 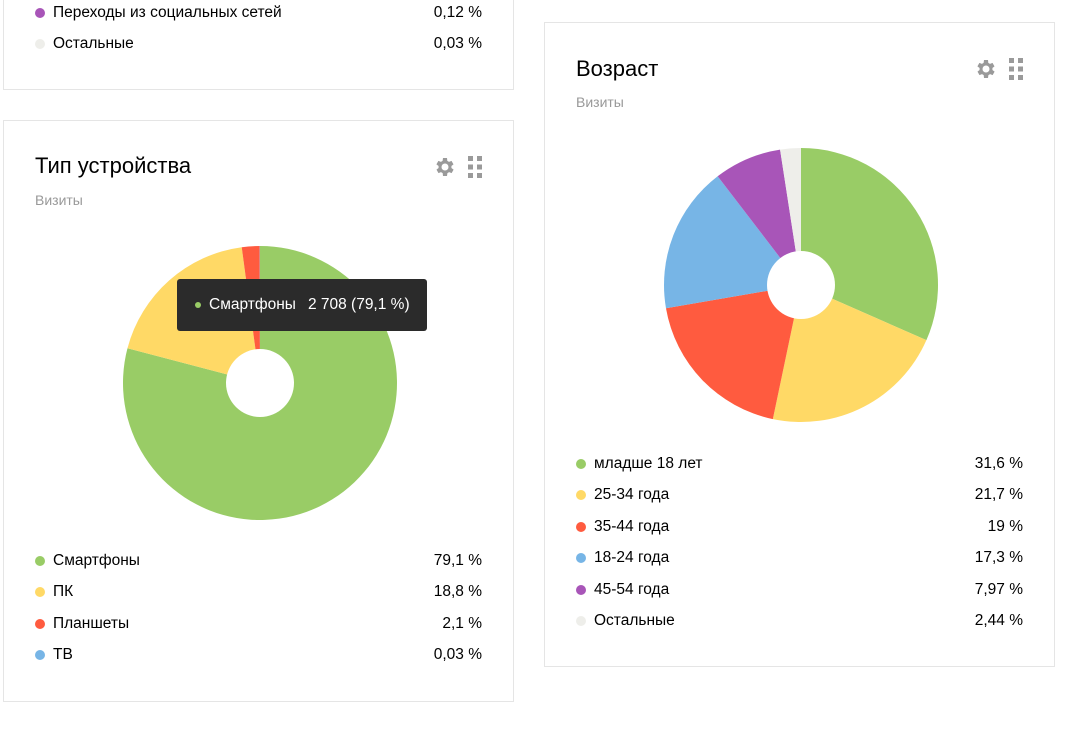 I want to click on legend-value: 2,44 %, so click(x=998, y=621).